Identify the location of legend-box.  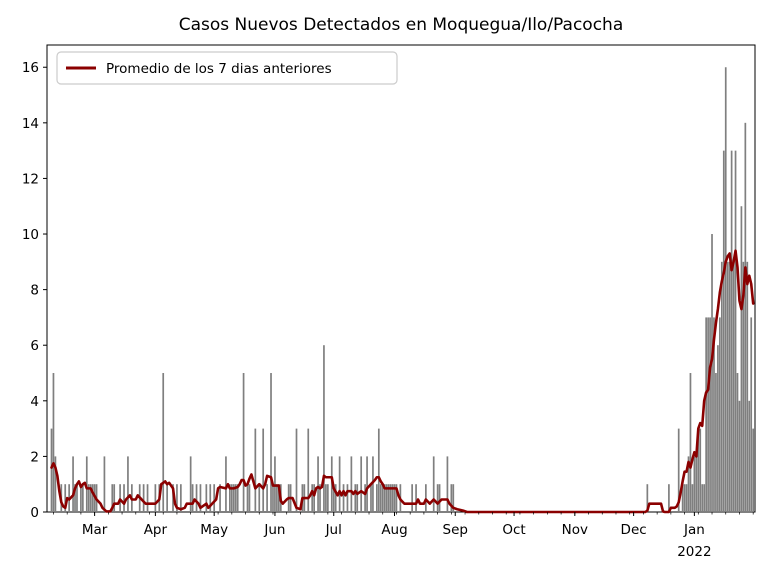
(227, 68).